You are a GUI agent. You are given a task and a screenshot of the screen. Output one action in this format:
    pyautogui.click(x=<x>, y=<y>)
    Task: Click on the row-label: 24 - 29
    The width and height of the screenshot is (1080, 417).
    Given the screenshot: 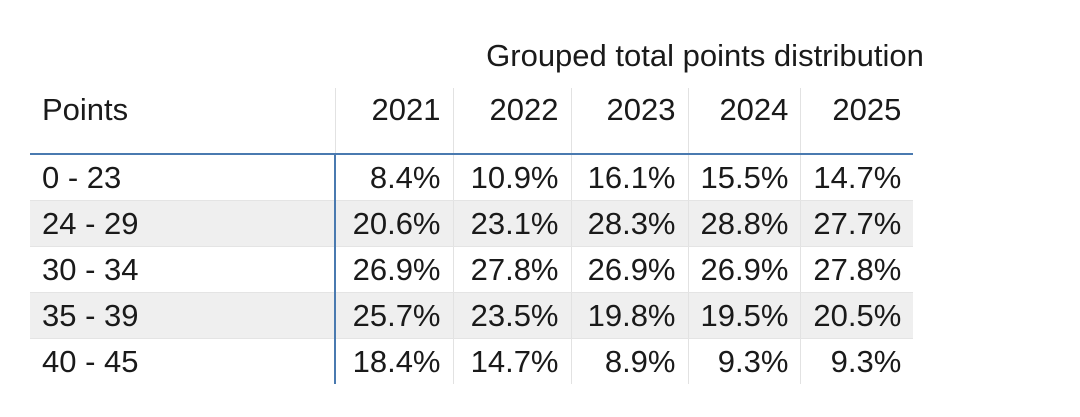 What is the action you would take?
    pyautogui.click(x=183, y=223)
    